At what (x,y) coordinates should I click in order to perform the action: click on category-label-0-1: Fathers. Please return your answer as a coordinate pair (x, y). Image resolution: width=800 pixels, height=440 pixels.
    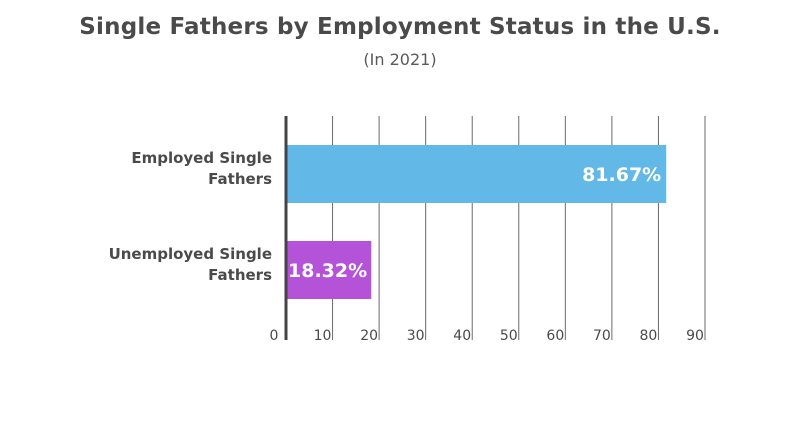
    Looking at the image, I should click on (240, 179).